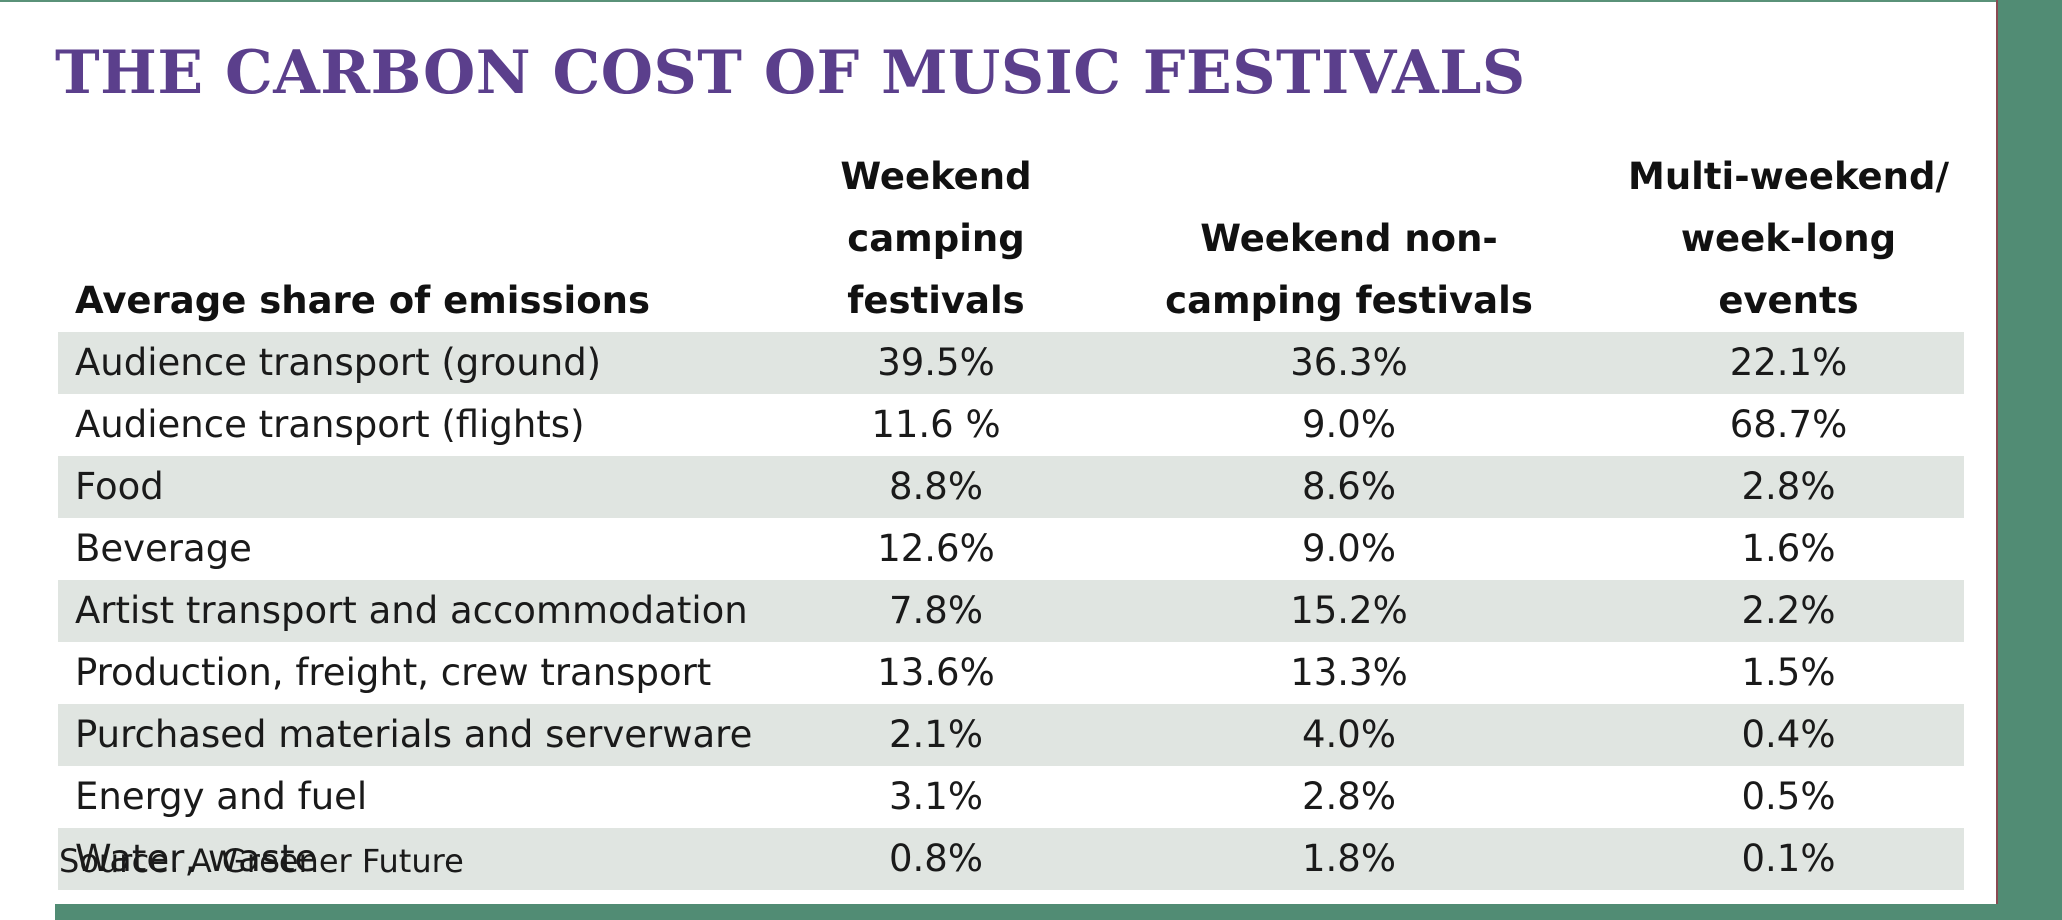 The height and width of the screenshot is (920, 2062). What do you see at coordinates (422, 363) in the screenshot?
I see `row-label: Audience transport (ground)` at bounding box center [422, 363].